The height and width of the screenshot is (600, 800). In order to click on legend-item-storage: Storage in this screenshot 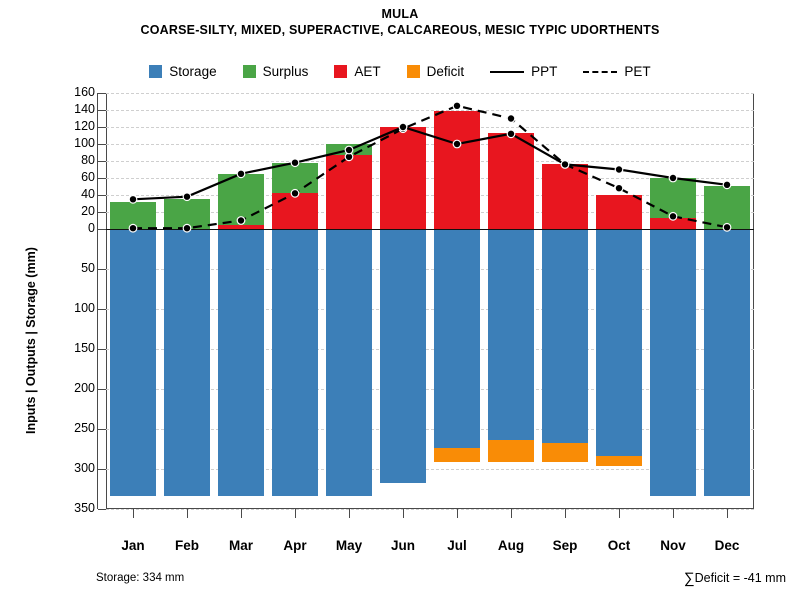, I will do `click(183, 71)`.